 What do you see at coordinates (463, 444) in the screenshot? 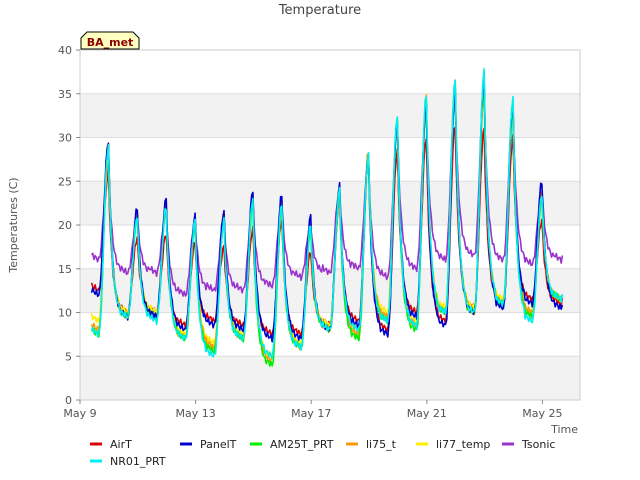
I see `legend-label-li77_temp: li77_temp` at bounding box center [463, 444].